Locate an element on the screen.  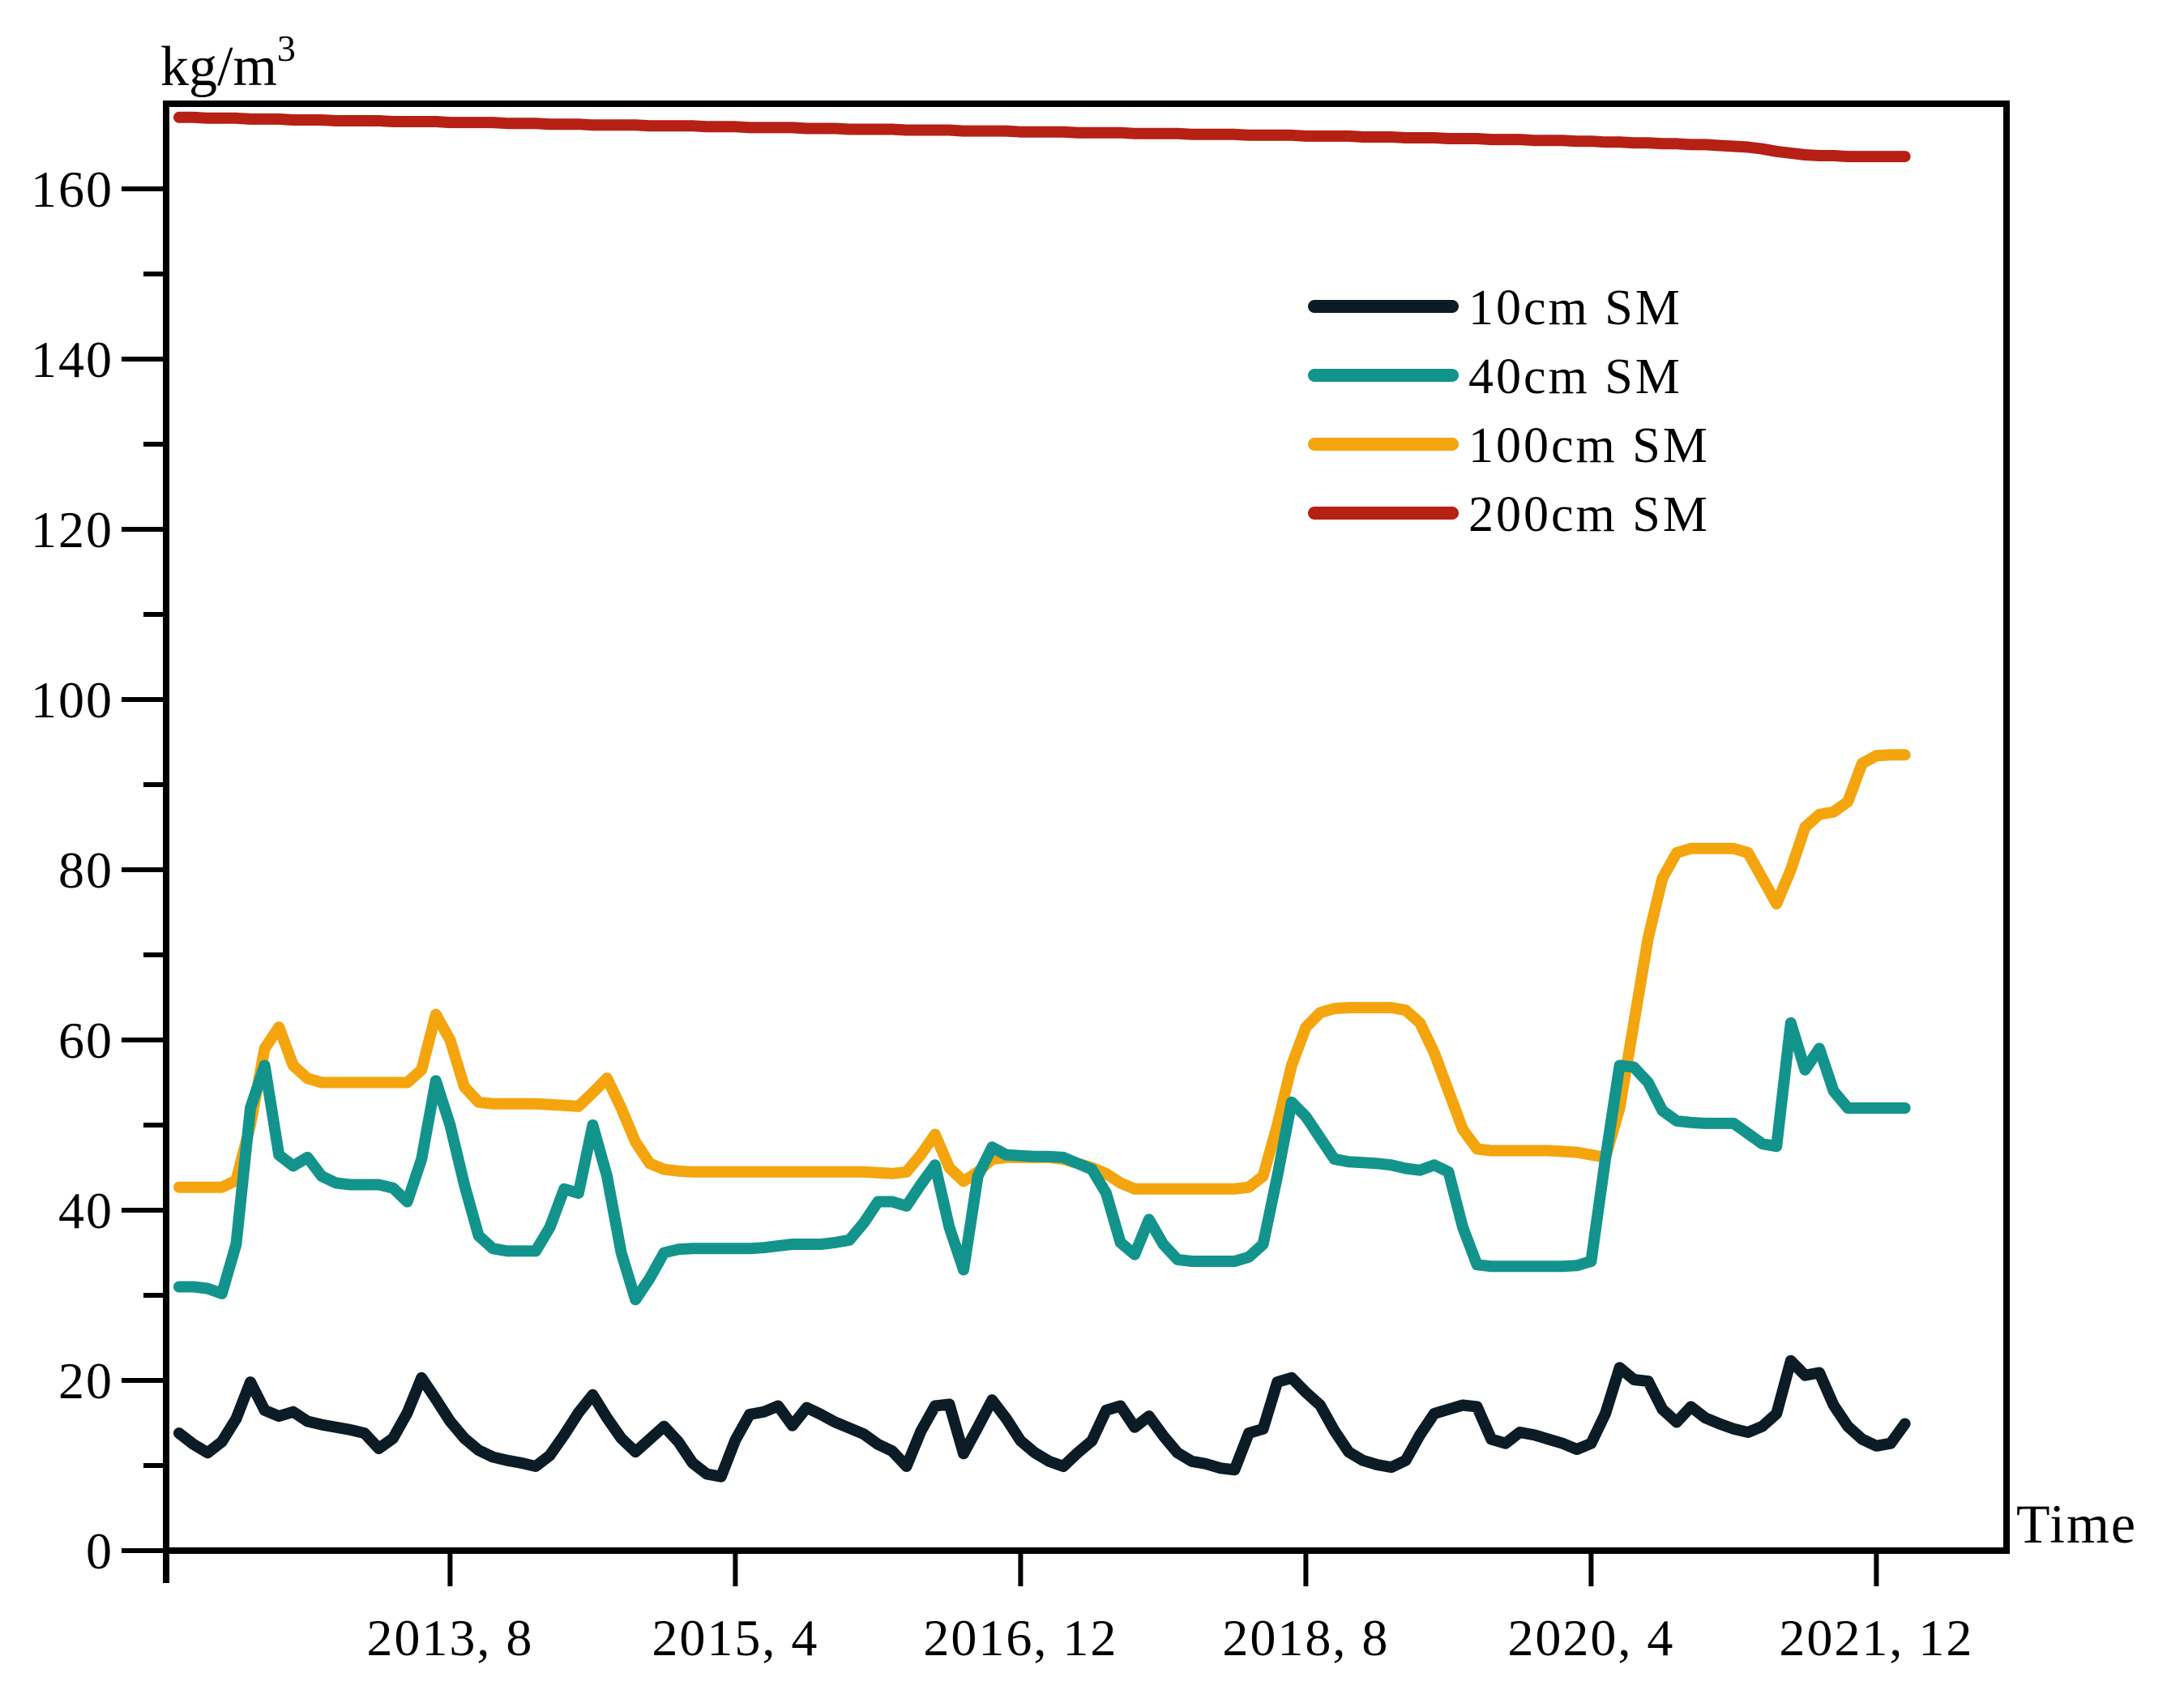
legend-item-100cm-sm: 100cm SM is located at coordinates (1509, 445).